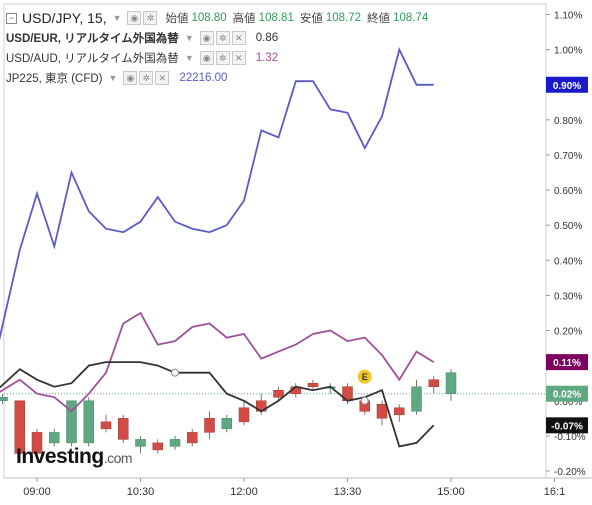  I want to click on open-label: 始値, so click(176, 18).